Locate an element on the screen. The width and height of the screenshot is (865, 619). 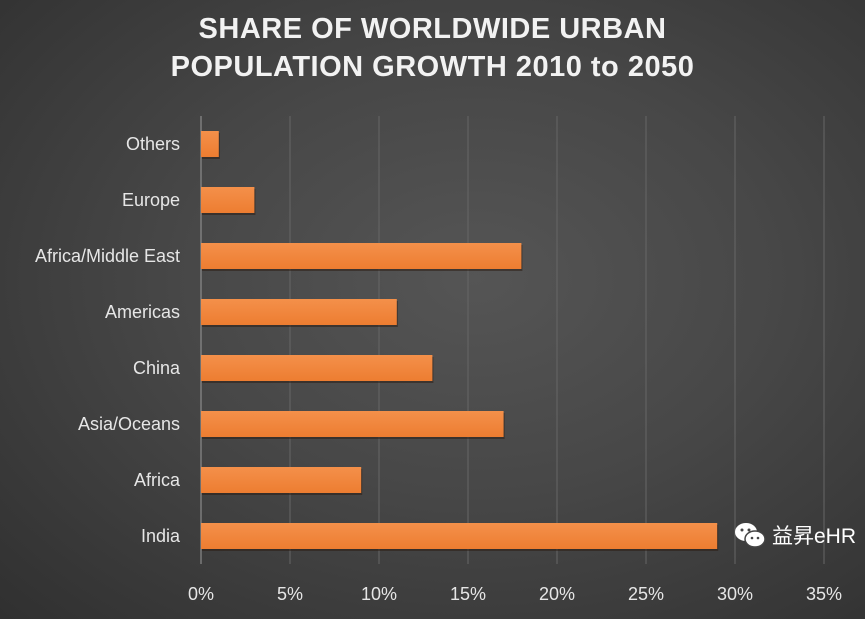
watermark: 益昇eHR is located at coordinates (794, 535).